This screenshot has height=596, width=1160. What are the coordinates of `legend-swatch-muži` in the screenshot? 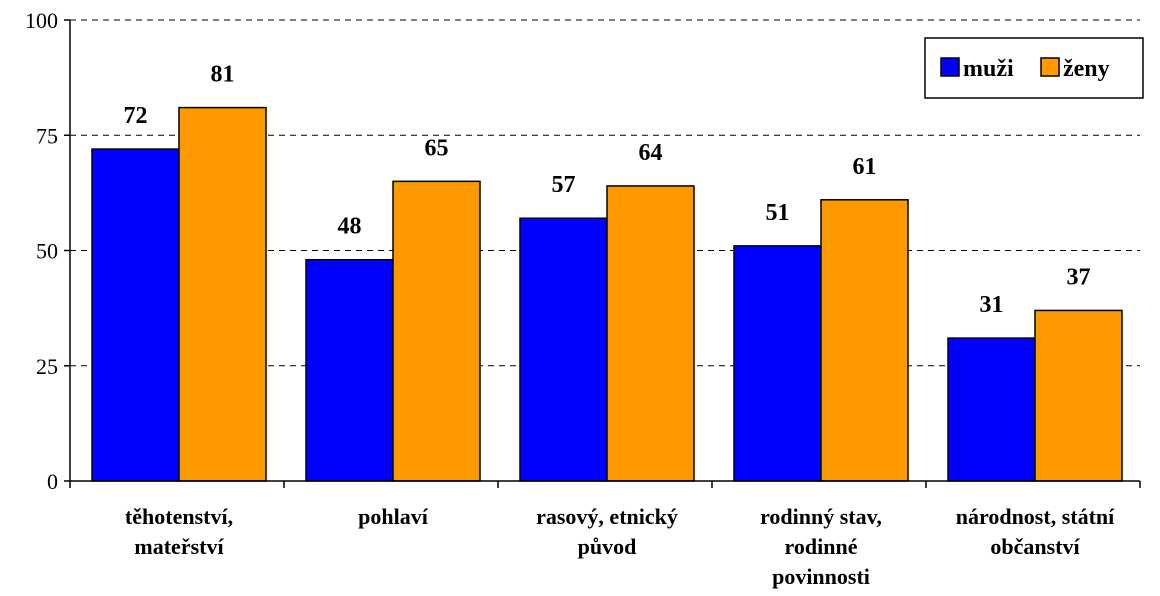 It's located at (950, 67).